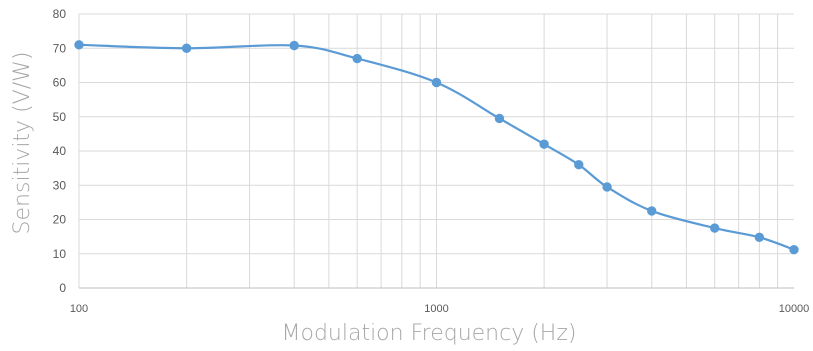  I want to click on y-tick-label: 50, so click(60, 117).